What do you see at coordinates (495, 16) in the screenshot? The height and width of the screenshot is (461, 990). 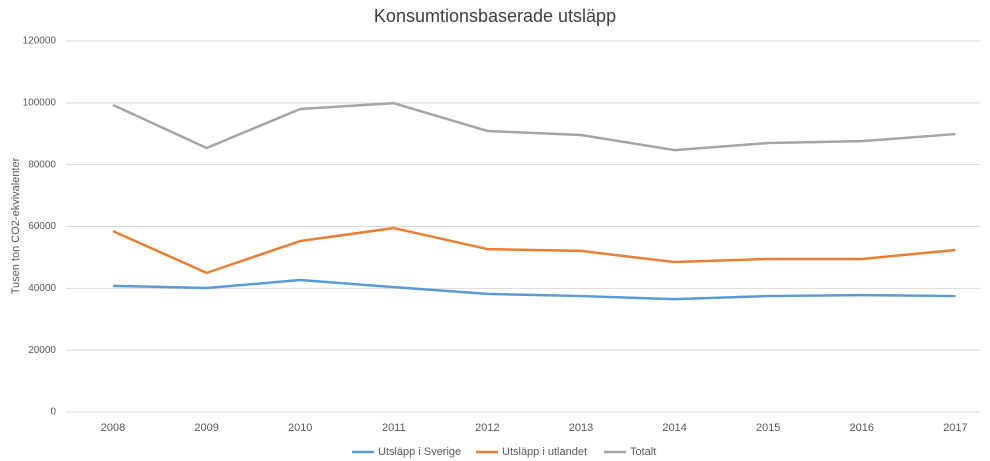 I see `chart-title: Konsumtionsbaserade utsläpp` at bounding box center [495, 16].